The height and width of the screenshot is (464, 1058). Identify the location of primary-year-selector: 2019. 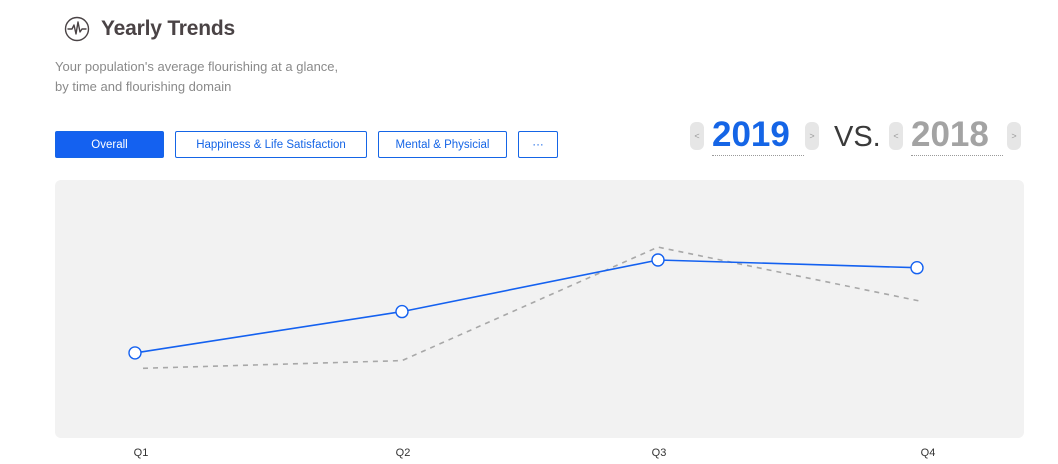
(758, 136).